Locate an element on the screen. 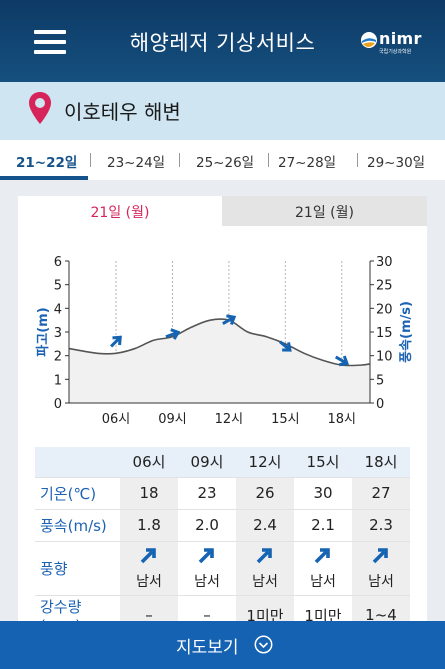 Image resolution: width=445 pixels, height=669 pixels. date-tab-bar is located at coordinates (222, 160).